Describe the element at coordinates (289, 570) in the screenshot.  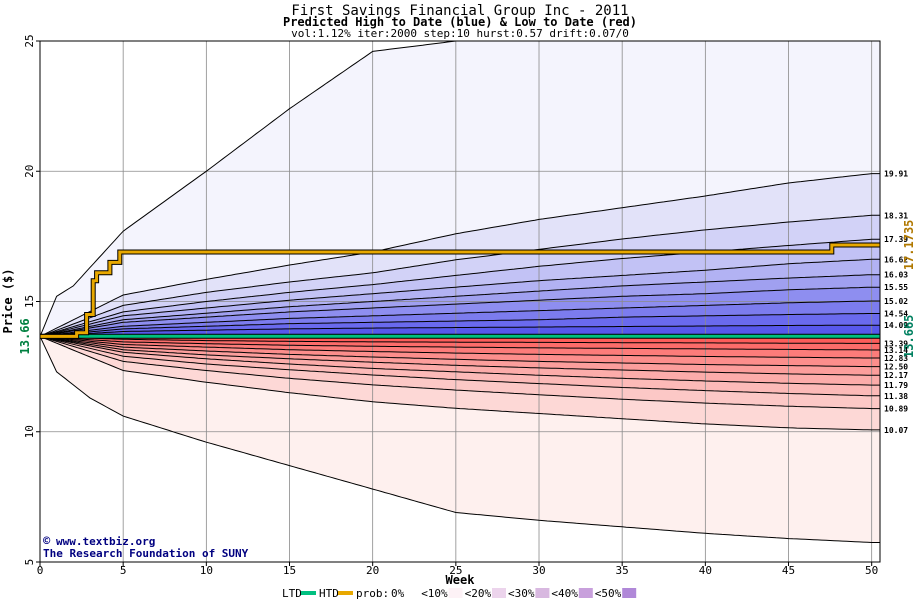
I see `x-tick-label: 15` at that location.